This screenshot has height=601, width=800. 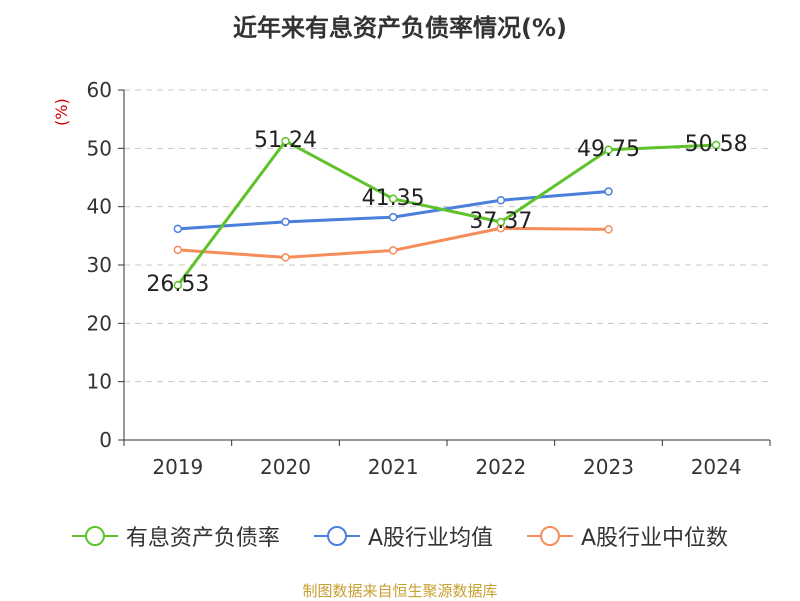 I want to click on legend-series-1-icon, so click(x=336, y=536).